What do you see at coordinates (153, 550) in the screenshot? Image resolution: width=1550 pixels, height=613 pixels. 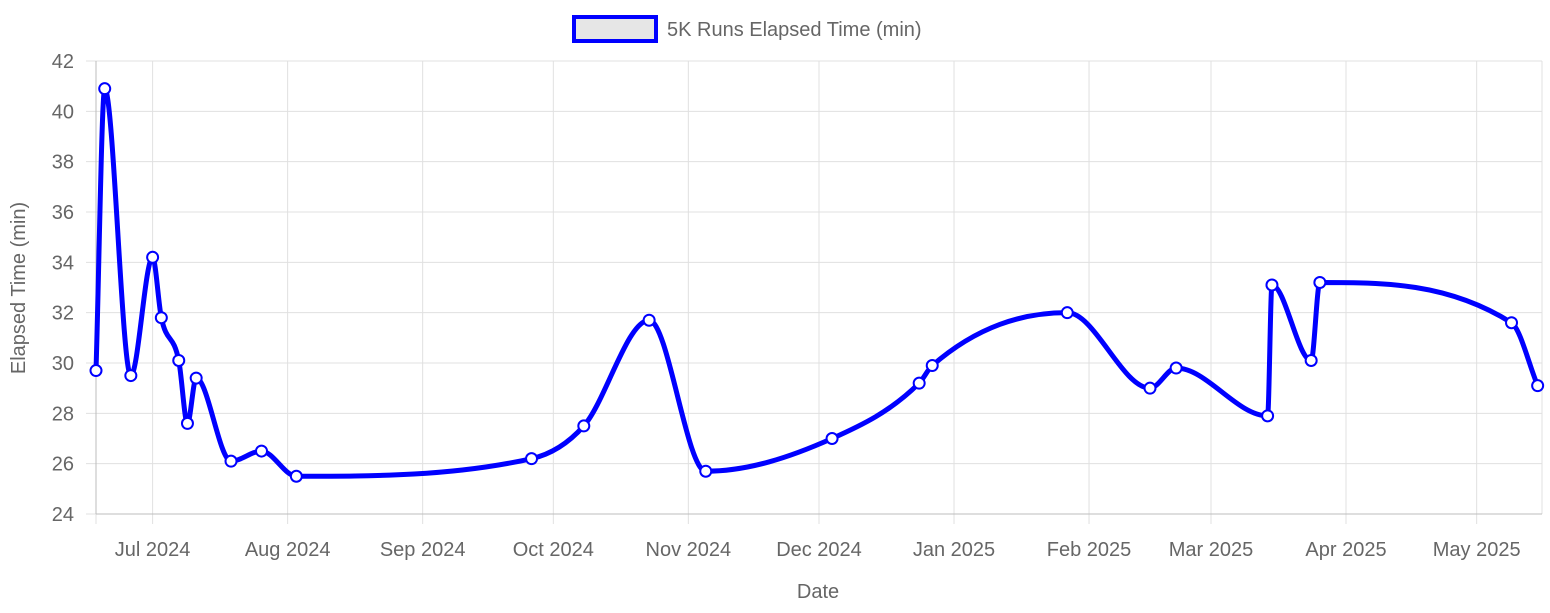 I see `x-tick-label: Jul 2024` at bounding box center [153, 550].